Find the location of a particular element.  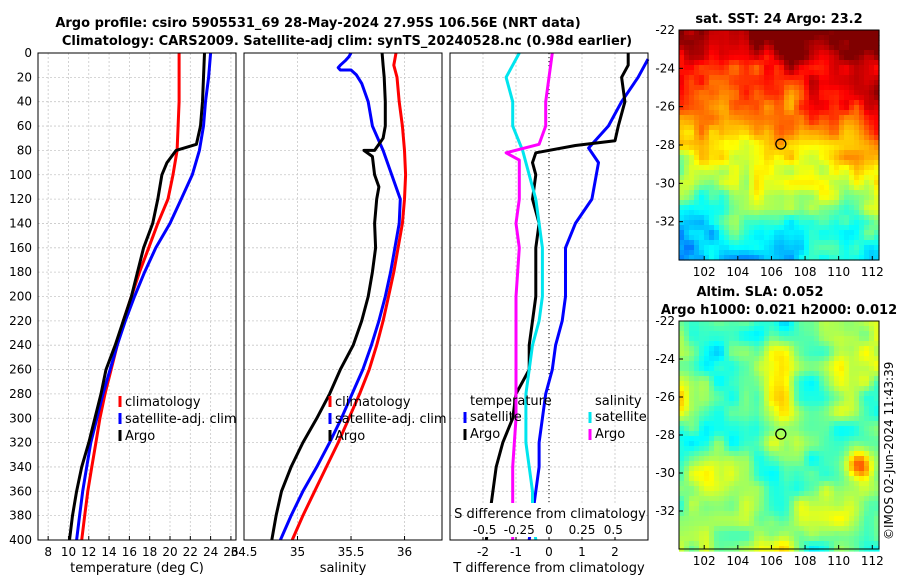

y-tick-label: -22 is located at coordinates (665, 321).